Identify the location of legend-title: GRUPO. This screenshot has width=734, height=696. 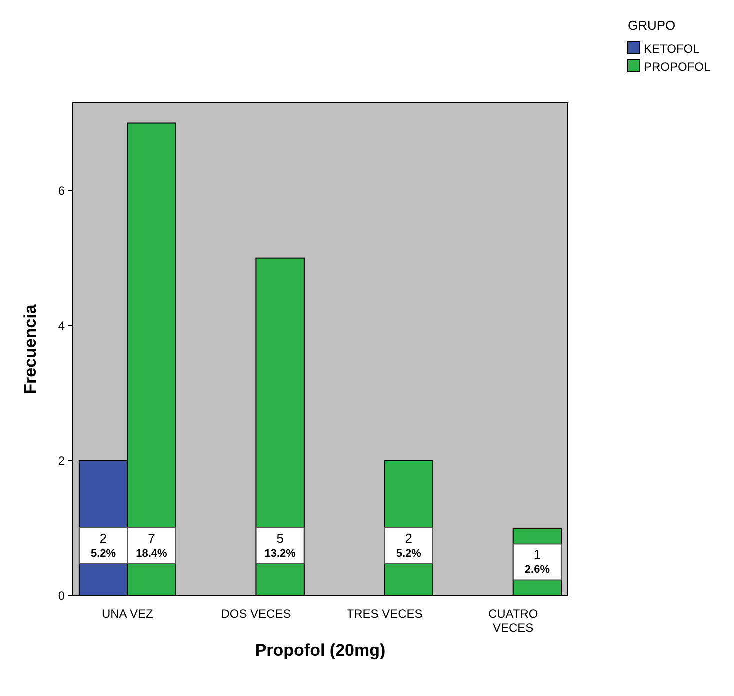
(652, 25).